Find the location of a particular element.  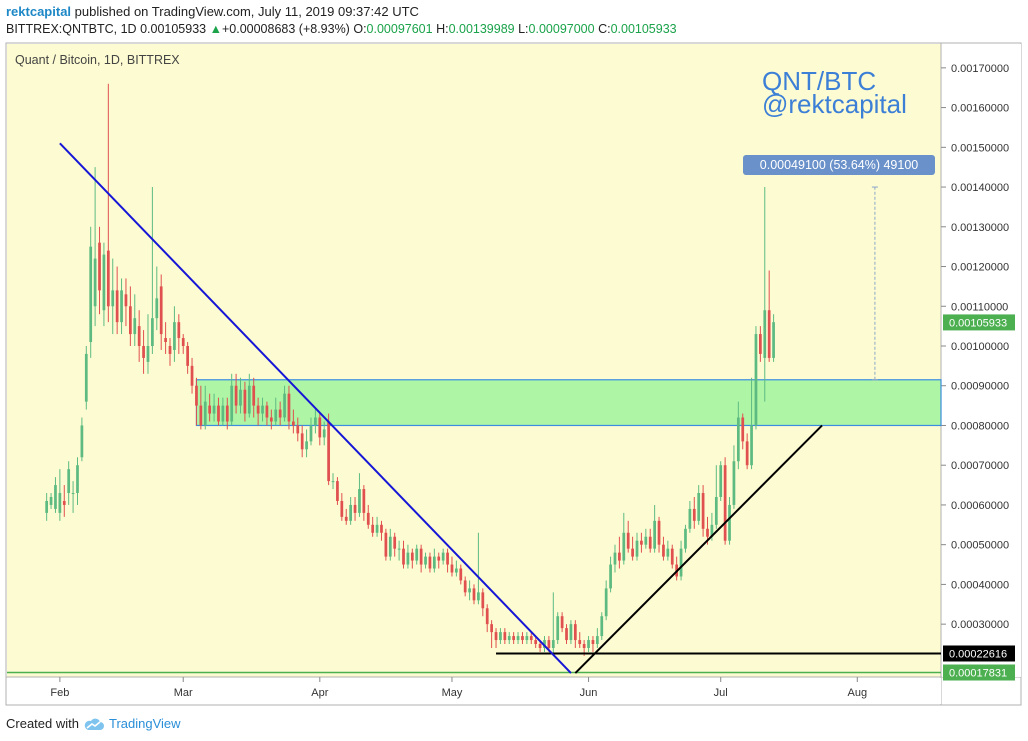

price-range-measure: 0.00049100 (53.64%) 49100 is located at coordinates (839, 268).